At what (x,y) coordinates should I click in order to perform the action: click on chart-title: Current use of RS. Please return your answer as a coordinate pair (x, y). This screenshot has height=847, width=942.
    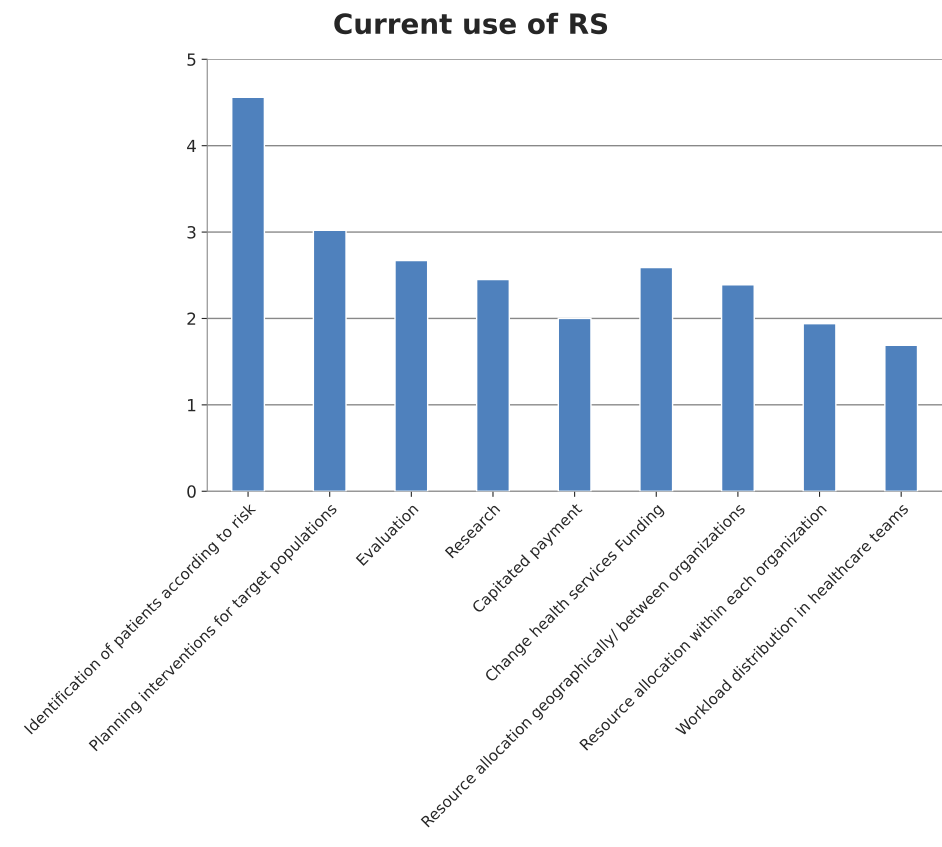
    Looking at the image, I should click on (471, 23).